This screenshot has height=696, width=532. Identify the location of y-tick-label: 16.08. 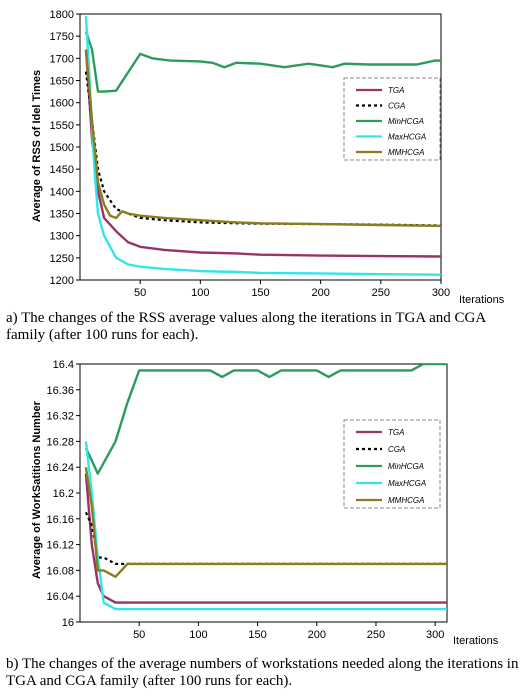
(60, 571).